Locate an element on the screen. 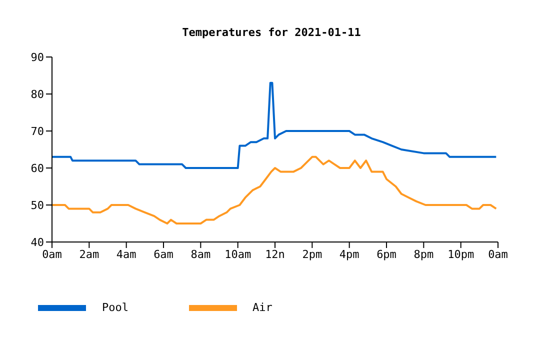 This screenshot has height=340, width=535. y-tick-label: 60 is located at coordinates (37, 168).